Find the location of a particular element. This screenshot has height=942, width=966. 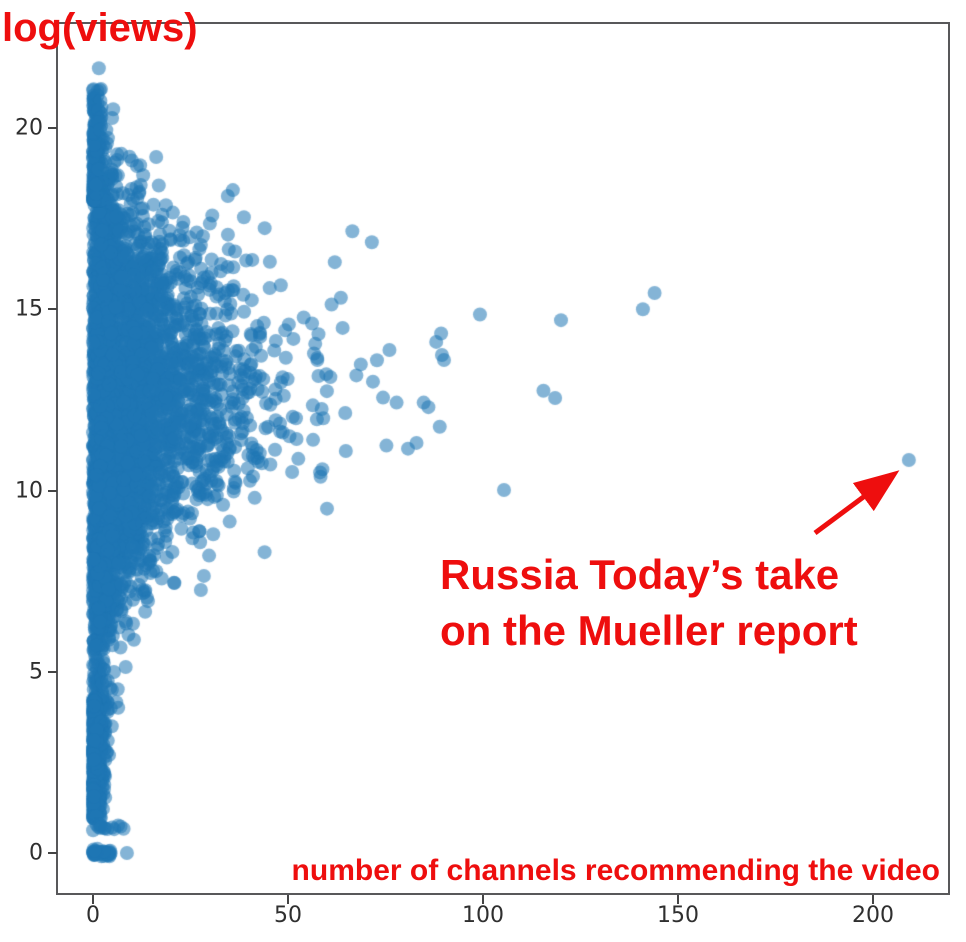

x-tick-label: 200 is located at coordinates (873, 915).